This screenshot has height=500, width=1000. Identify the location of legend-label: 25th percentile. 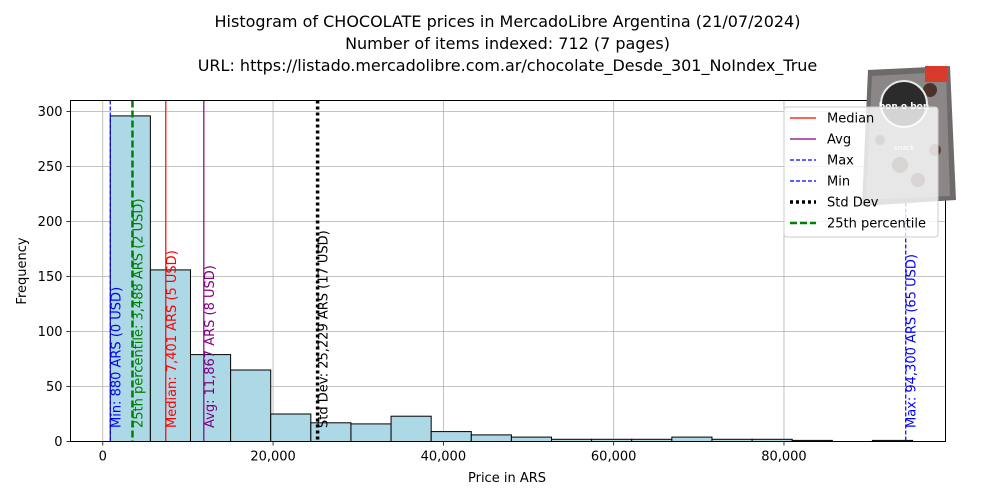
(876, 224).